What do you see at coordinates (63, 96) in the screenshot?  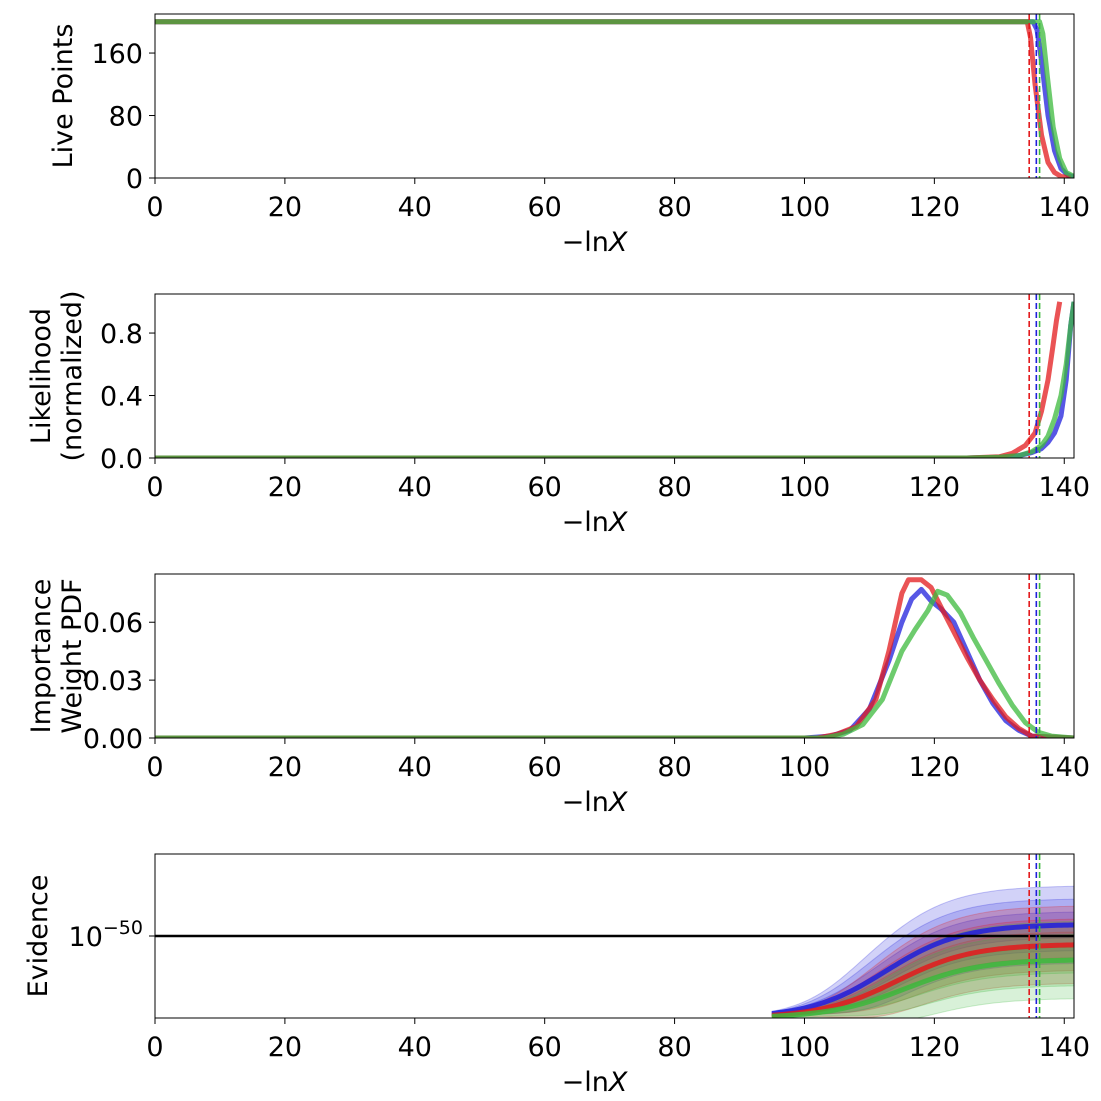 I see `y-axis-label: Live Points` at bounding box center [63, 96].